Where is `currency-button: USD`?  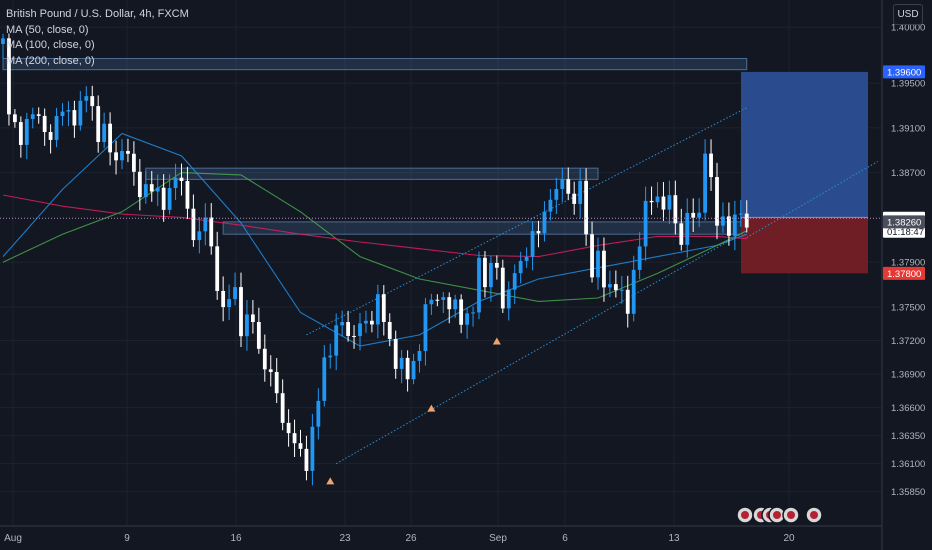
currency-button: USD is located at coordinates (908, 14).